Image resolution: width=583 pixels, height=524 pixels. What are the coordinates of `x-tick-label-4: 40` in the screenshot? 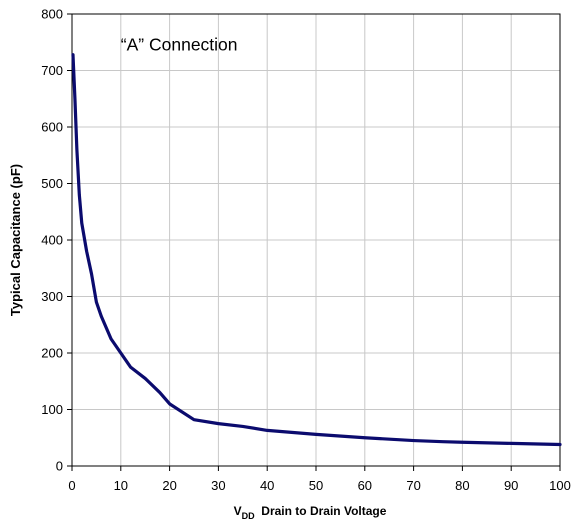 It's located at (267, 485).